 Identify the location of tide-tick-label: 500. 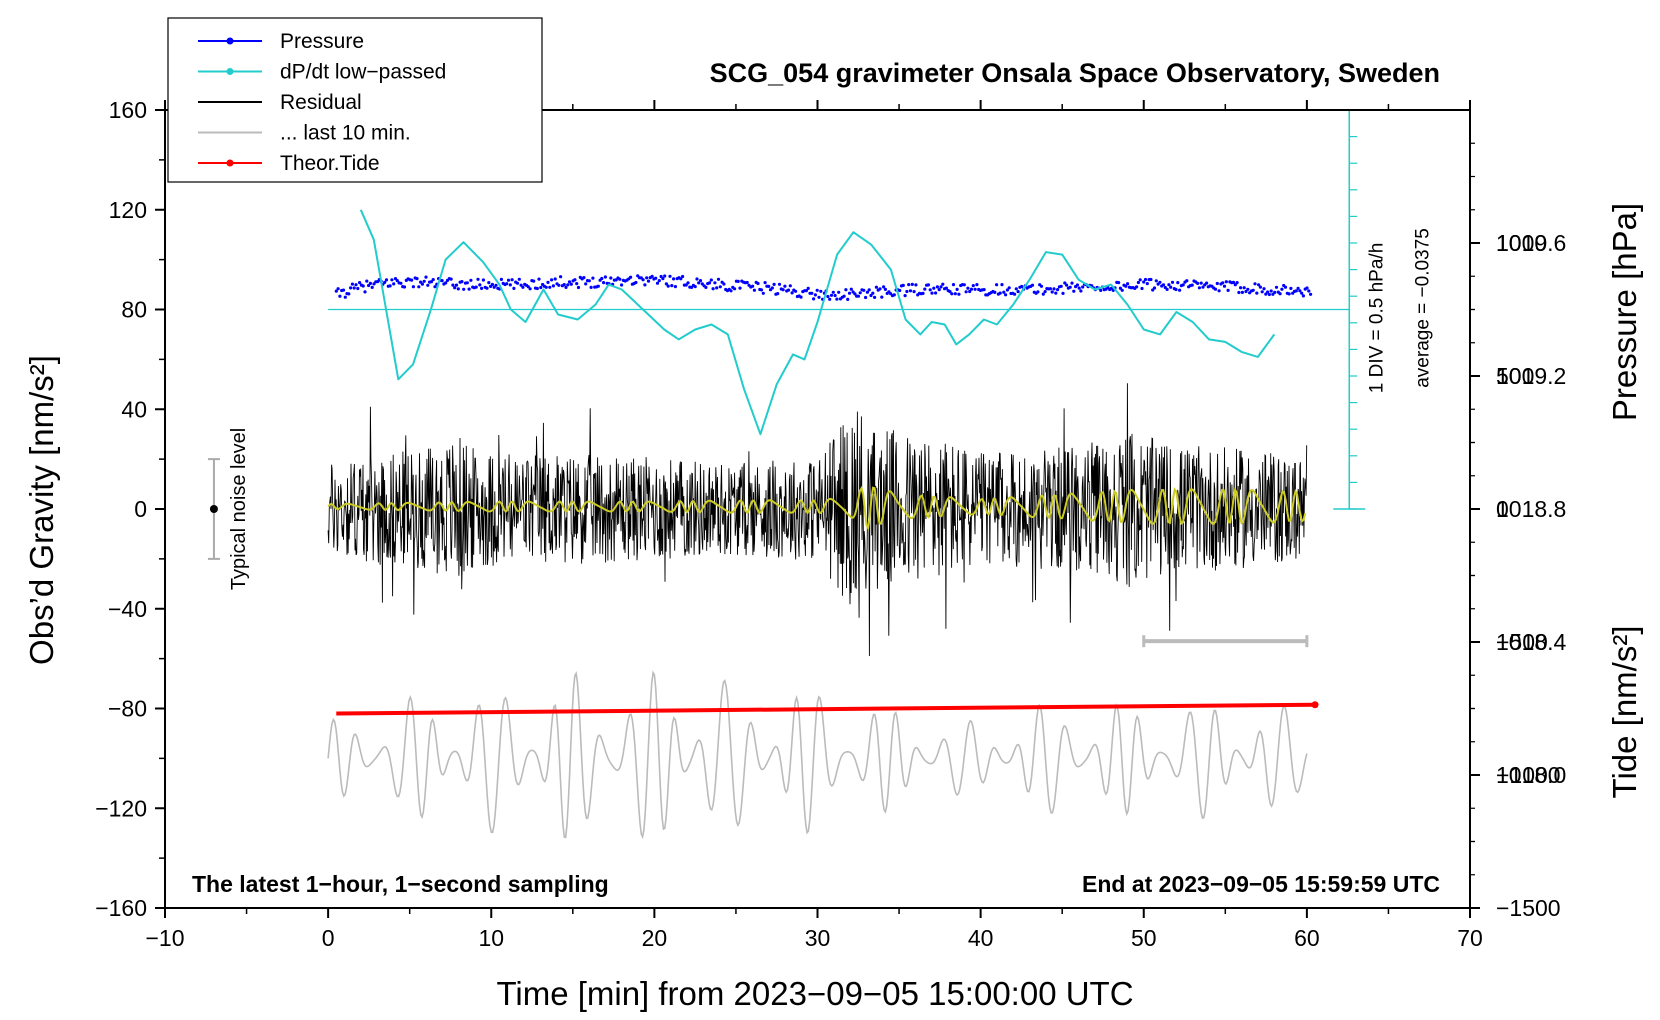
(1515, 376).